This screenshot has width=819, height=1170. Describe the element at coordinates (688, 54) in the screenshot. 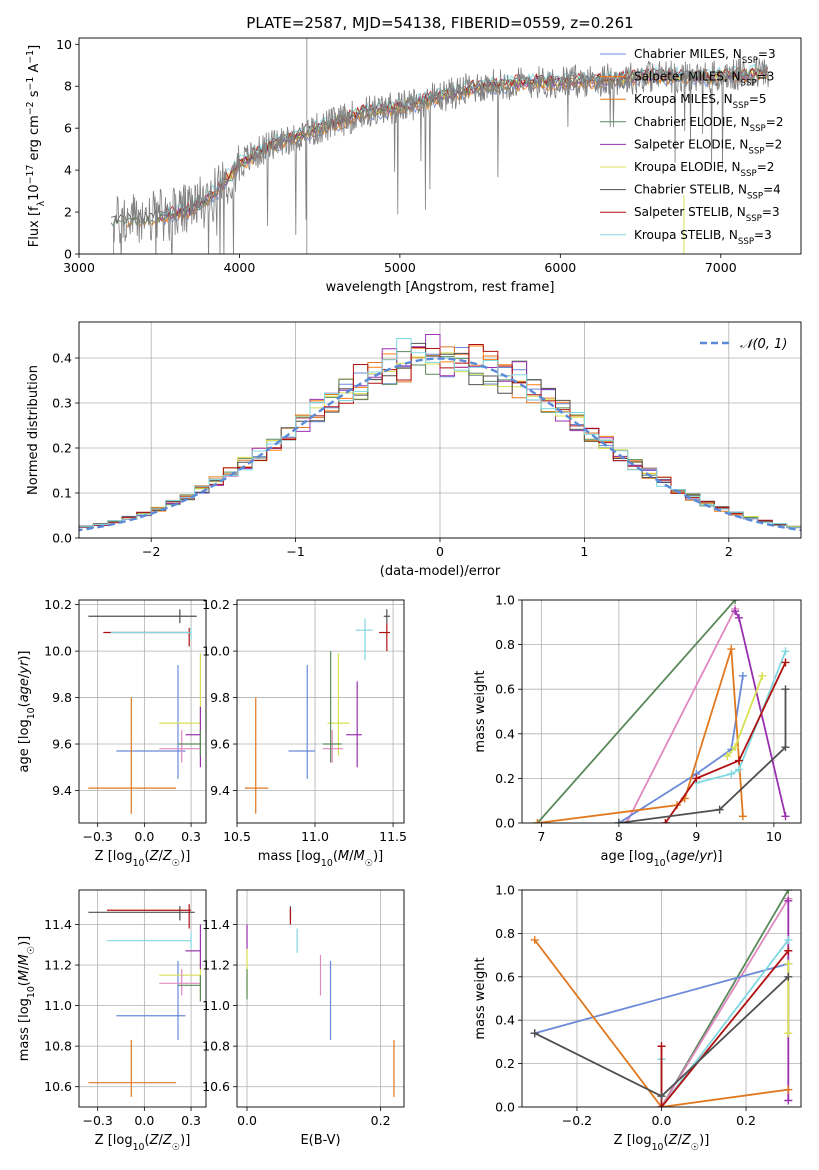

I see `label-part: Chabrier MILES, N` at that location.